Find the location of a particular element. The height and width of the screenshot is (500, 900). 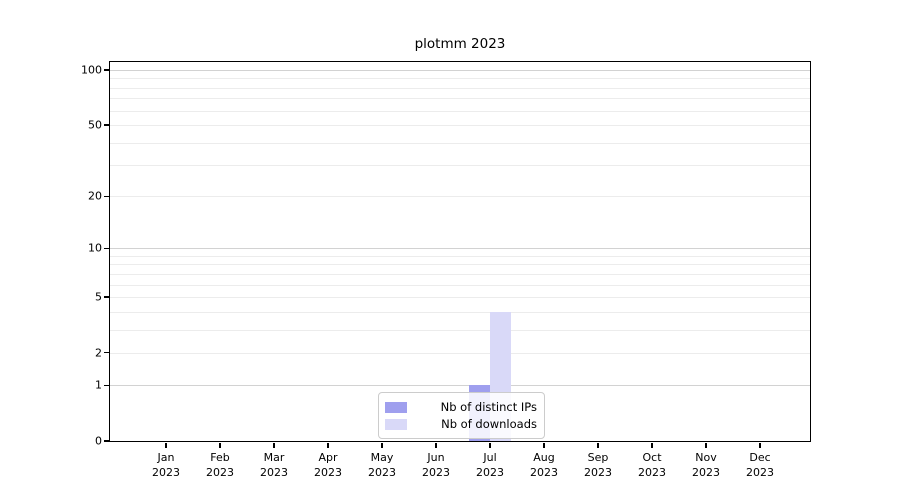

x-tick-label: Sep 2023 is located at coordinates (598, 465).